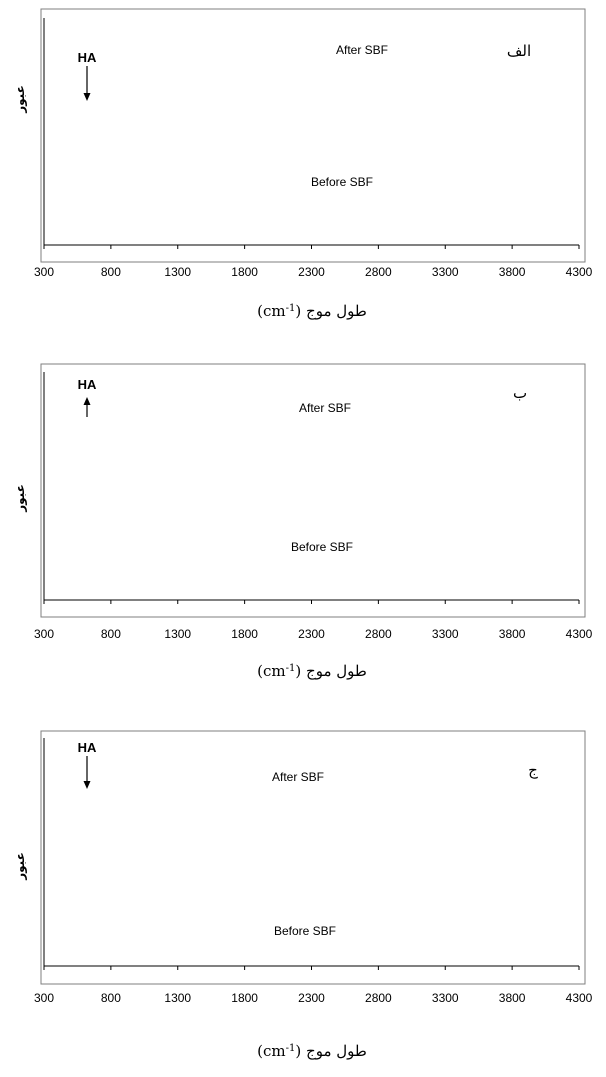  I want to click on panel-label: ج, so click(533, 770).